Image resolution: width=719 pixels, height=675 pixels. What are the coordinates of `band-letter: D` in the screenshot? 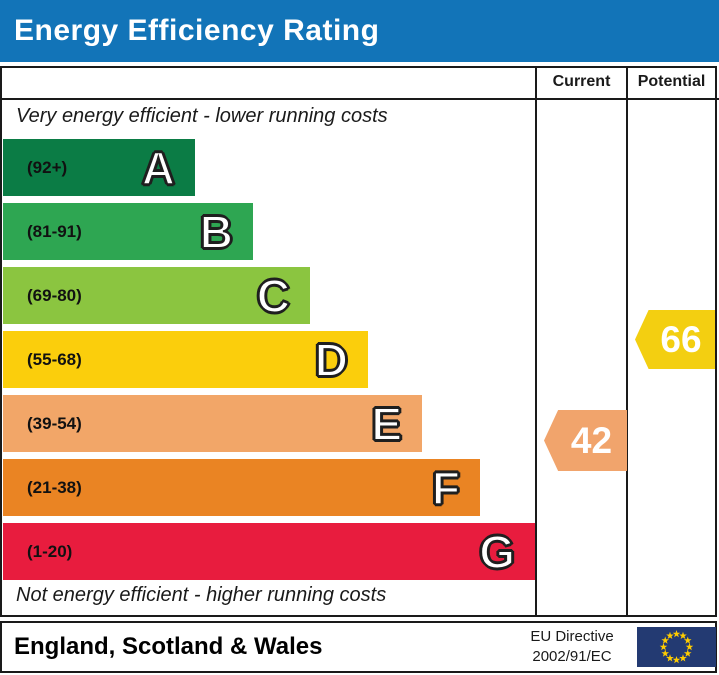 It's located at (331, 359).